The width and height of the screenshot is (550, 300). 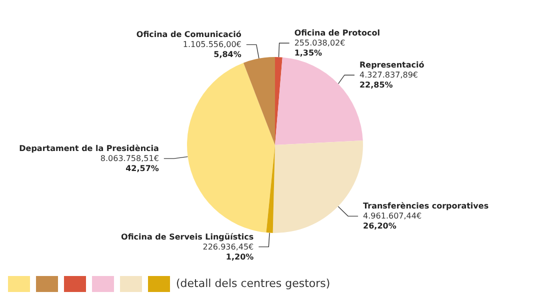 What do you see at coordinates (212, 50) in the screenshot?
I see `data-label: 1.105.556,00€ 5,84%` at bounding box center [212, 50].